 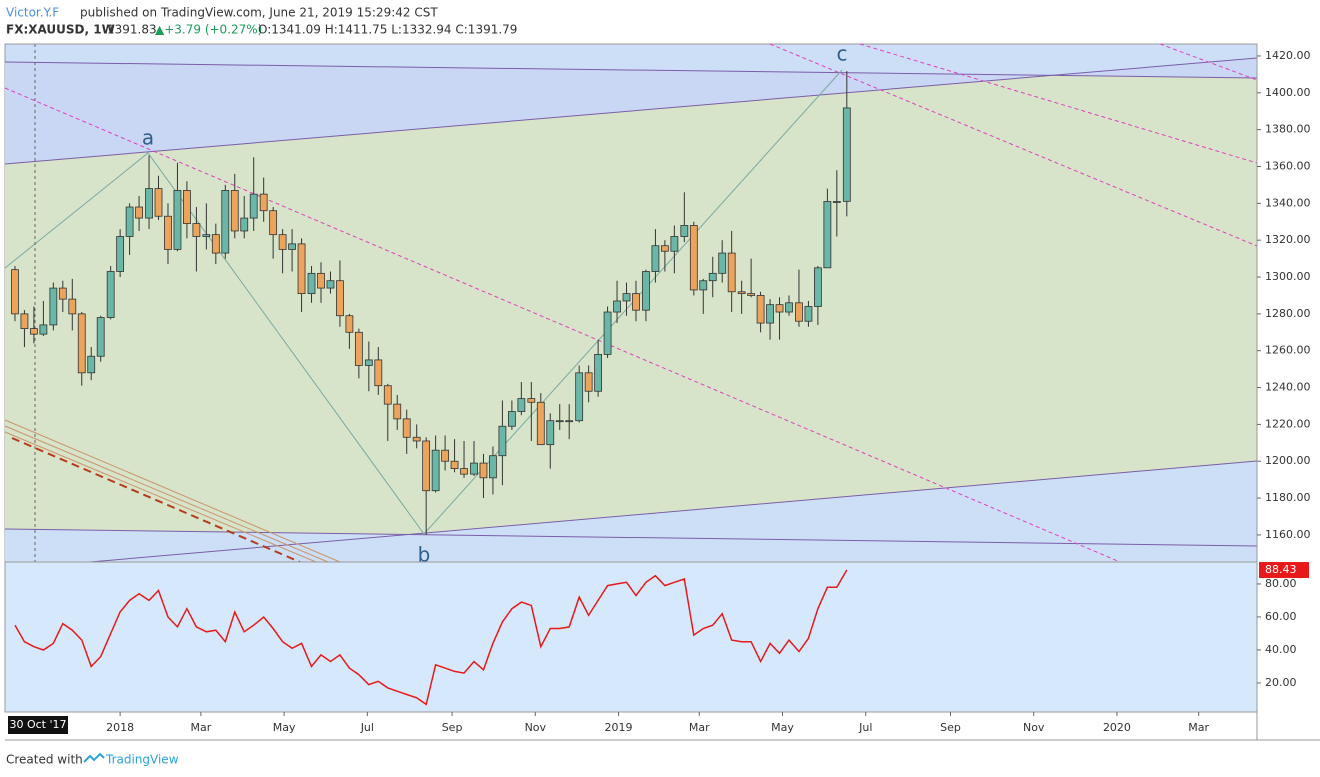 What do you see at coordinates (387, 30) in the screenshot?
I see `ohlc: O:1341.09 H:1411.75 L:1332.94 C:1391.79` at bounding box center [387, 30].